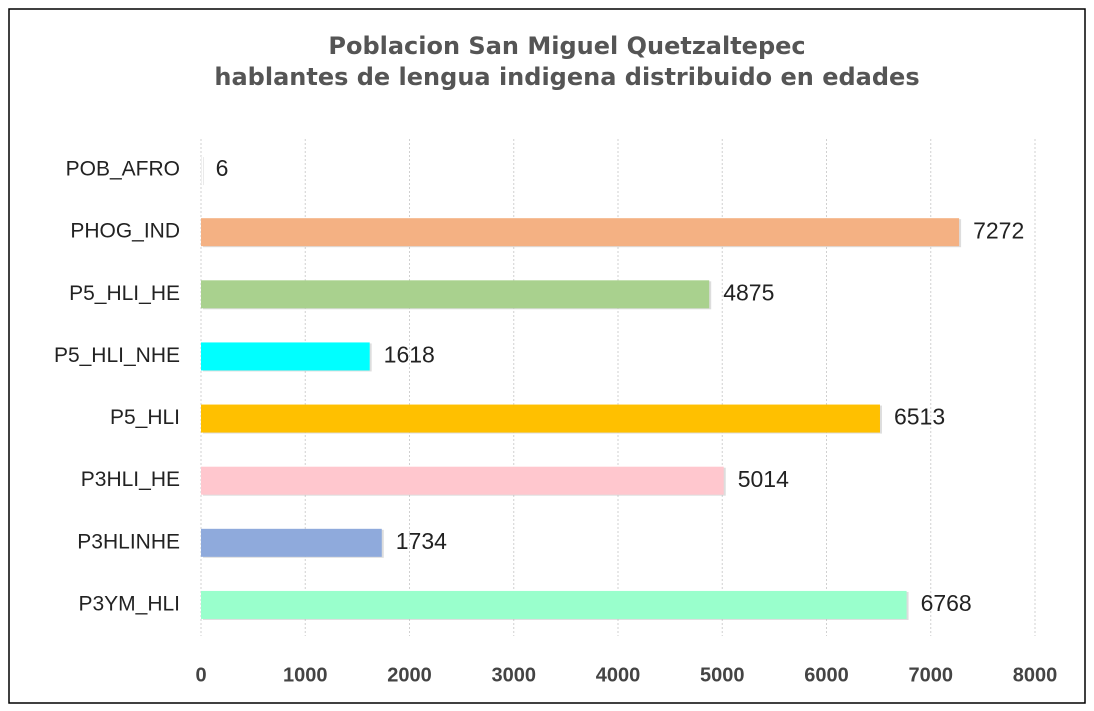  Describe the element at coordinates (124, 293) in the screenshot. I see `y-tick-label: P5_HLI_HE` at that location.